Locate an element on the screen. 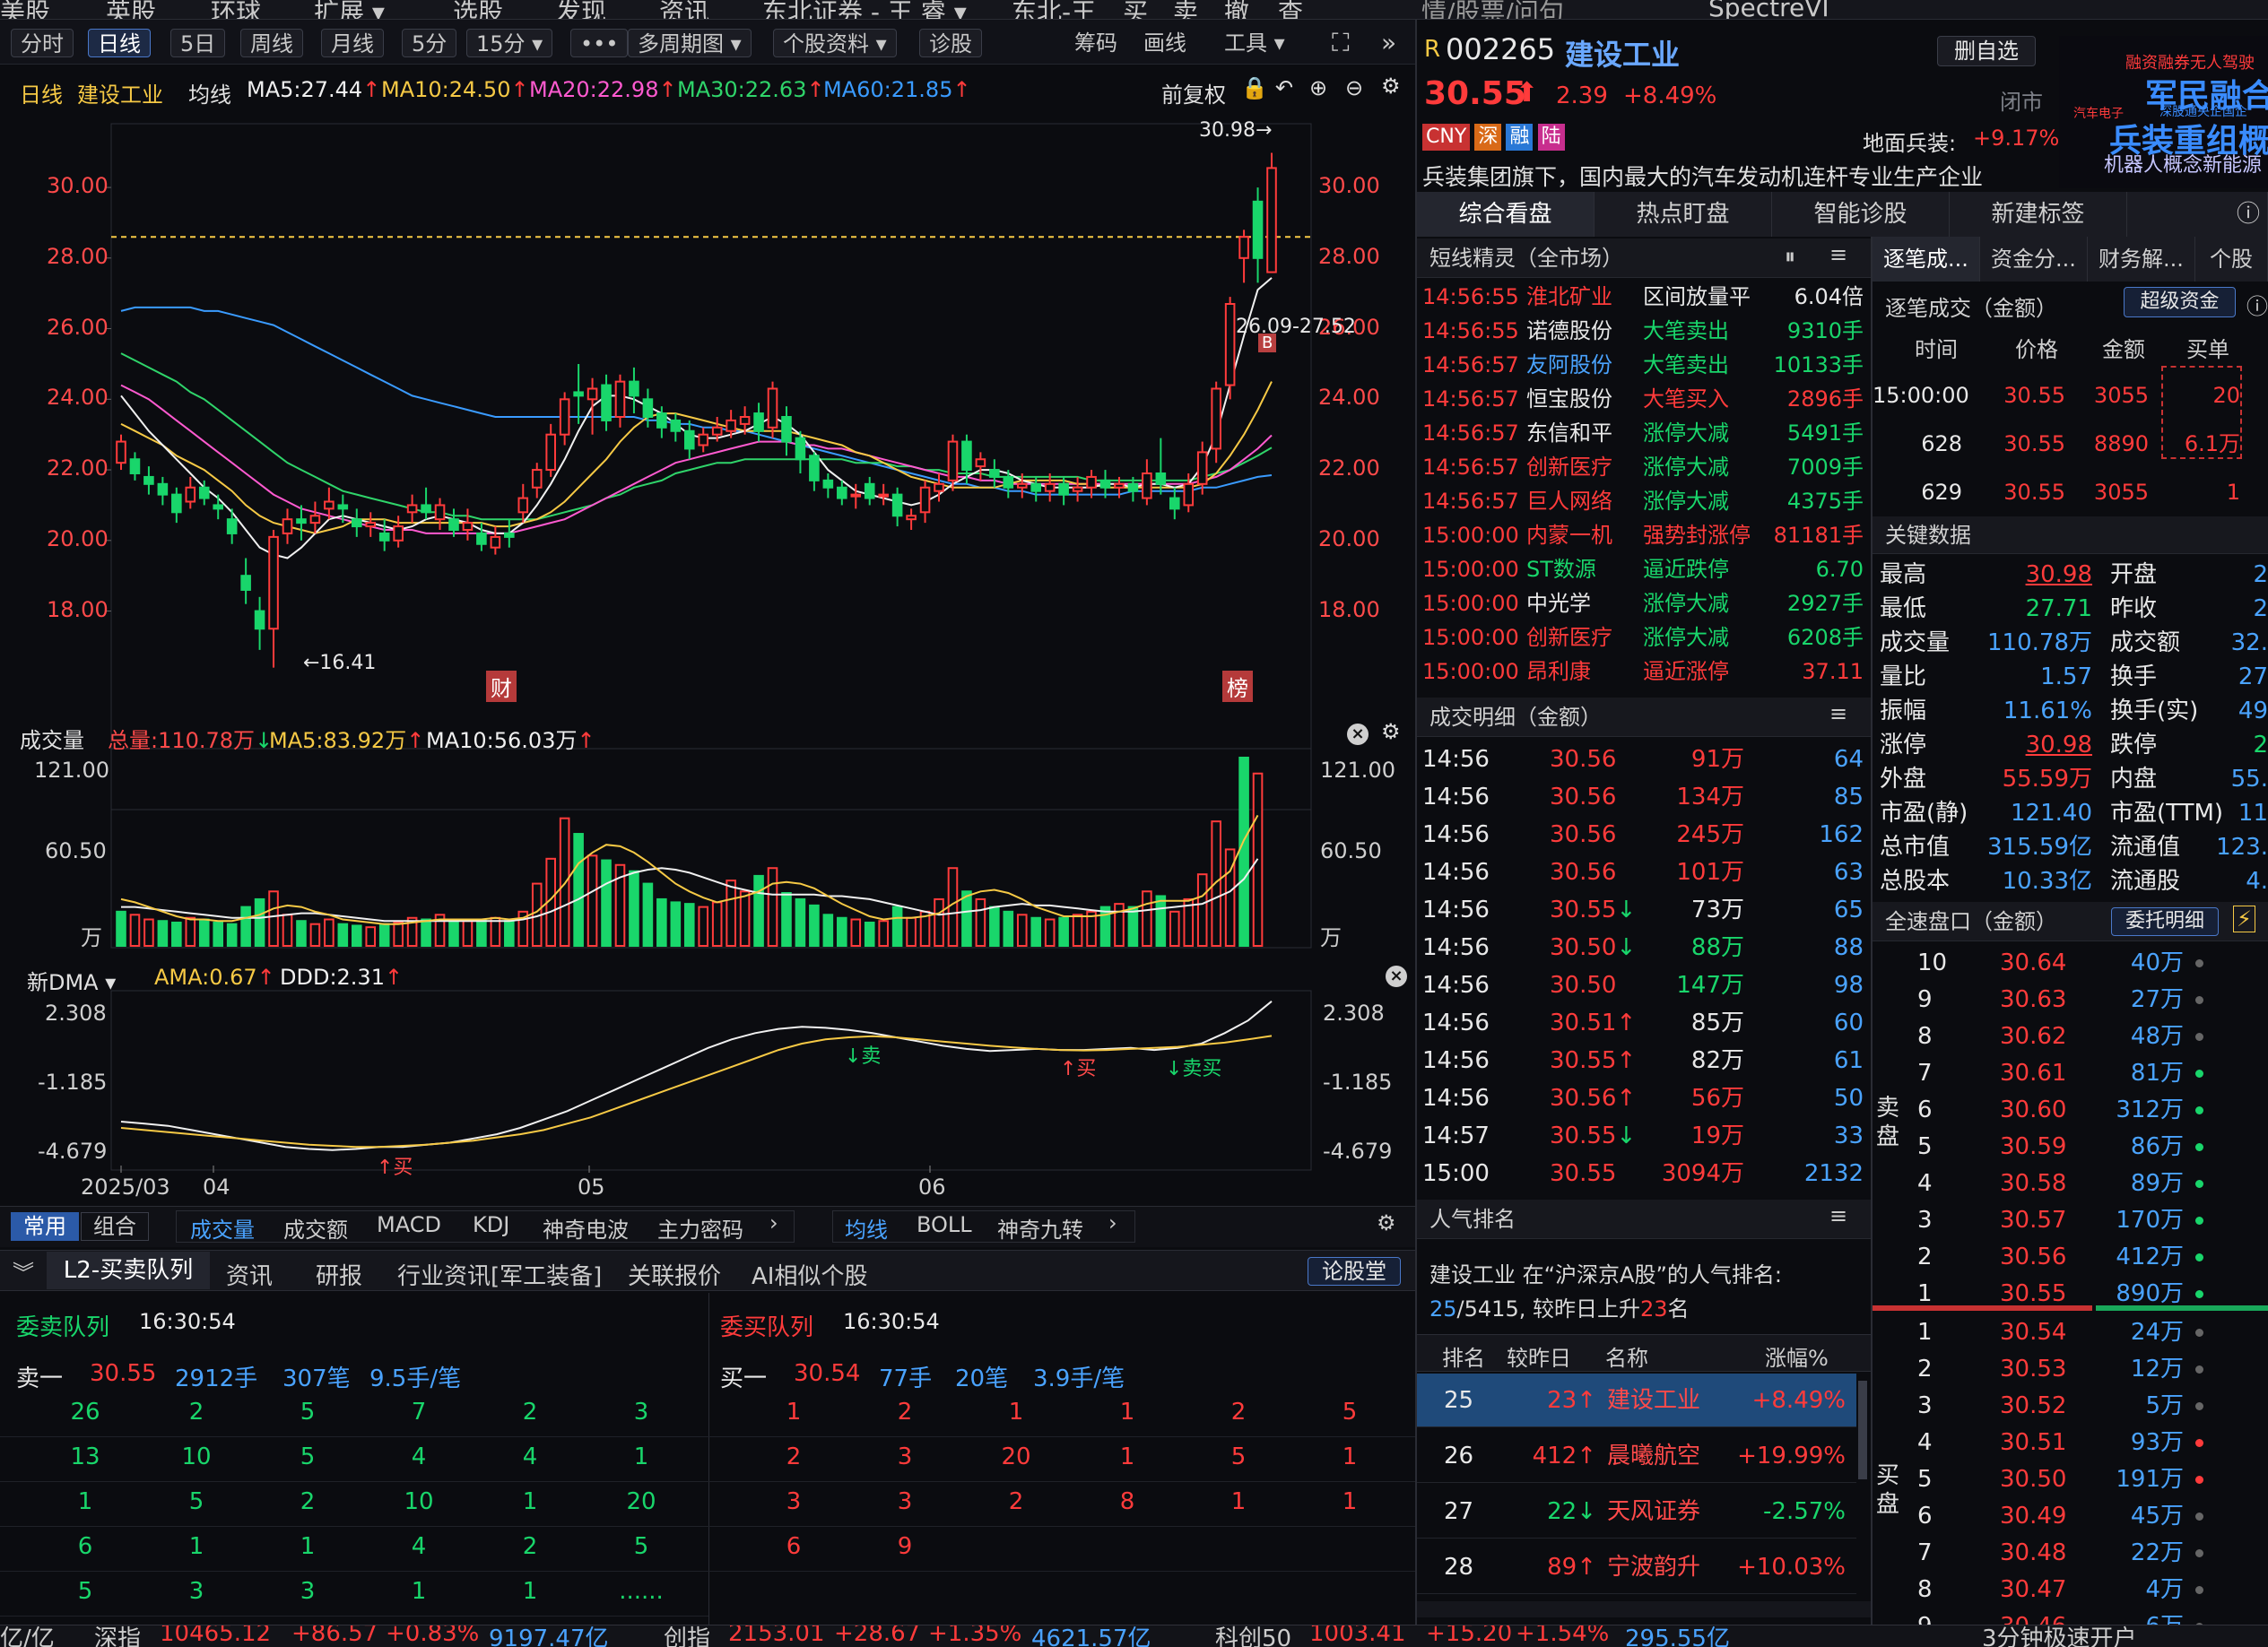  wizard-pause-icon: ⏸ is located at coordinates (1790, 256).